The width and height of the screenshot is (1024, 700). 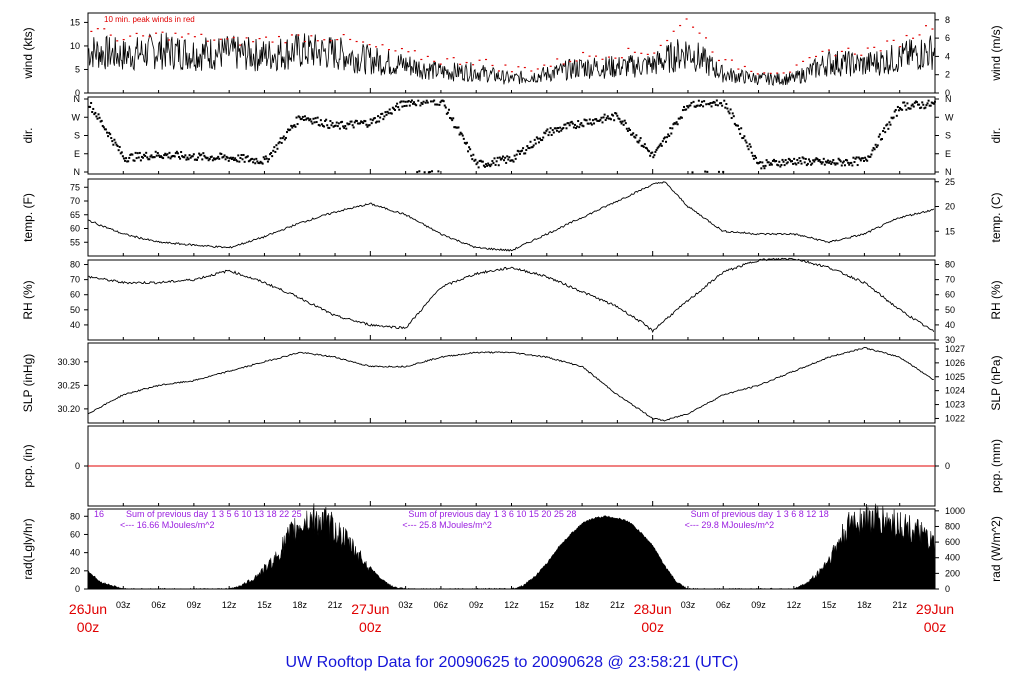 I want to click on ytick-label-right-temp: 15, so click(x=950, y=231).